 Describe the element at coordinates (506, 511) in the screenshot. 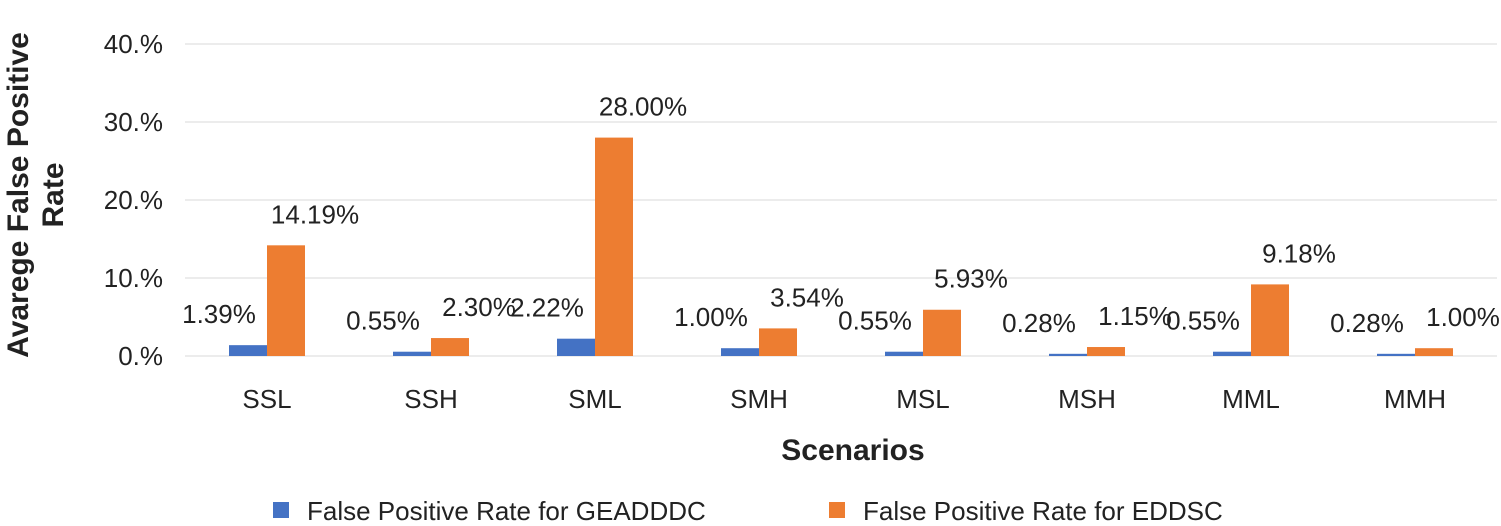

I see `legend-label-geadddc: False Positive Rate for GEADDDC` at that location.